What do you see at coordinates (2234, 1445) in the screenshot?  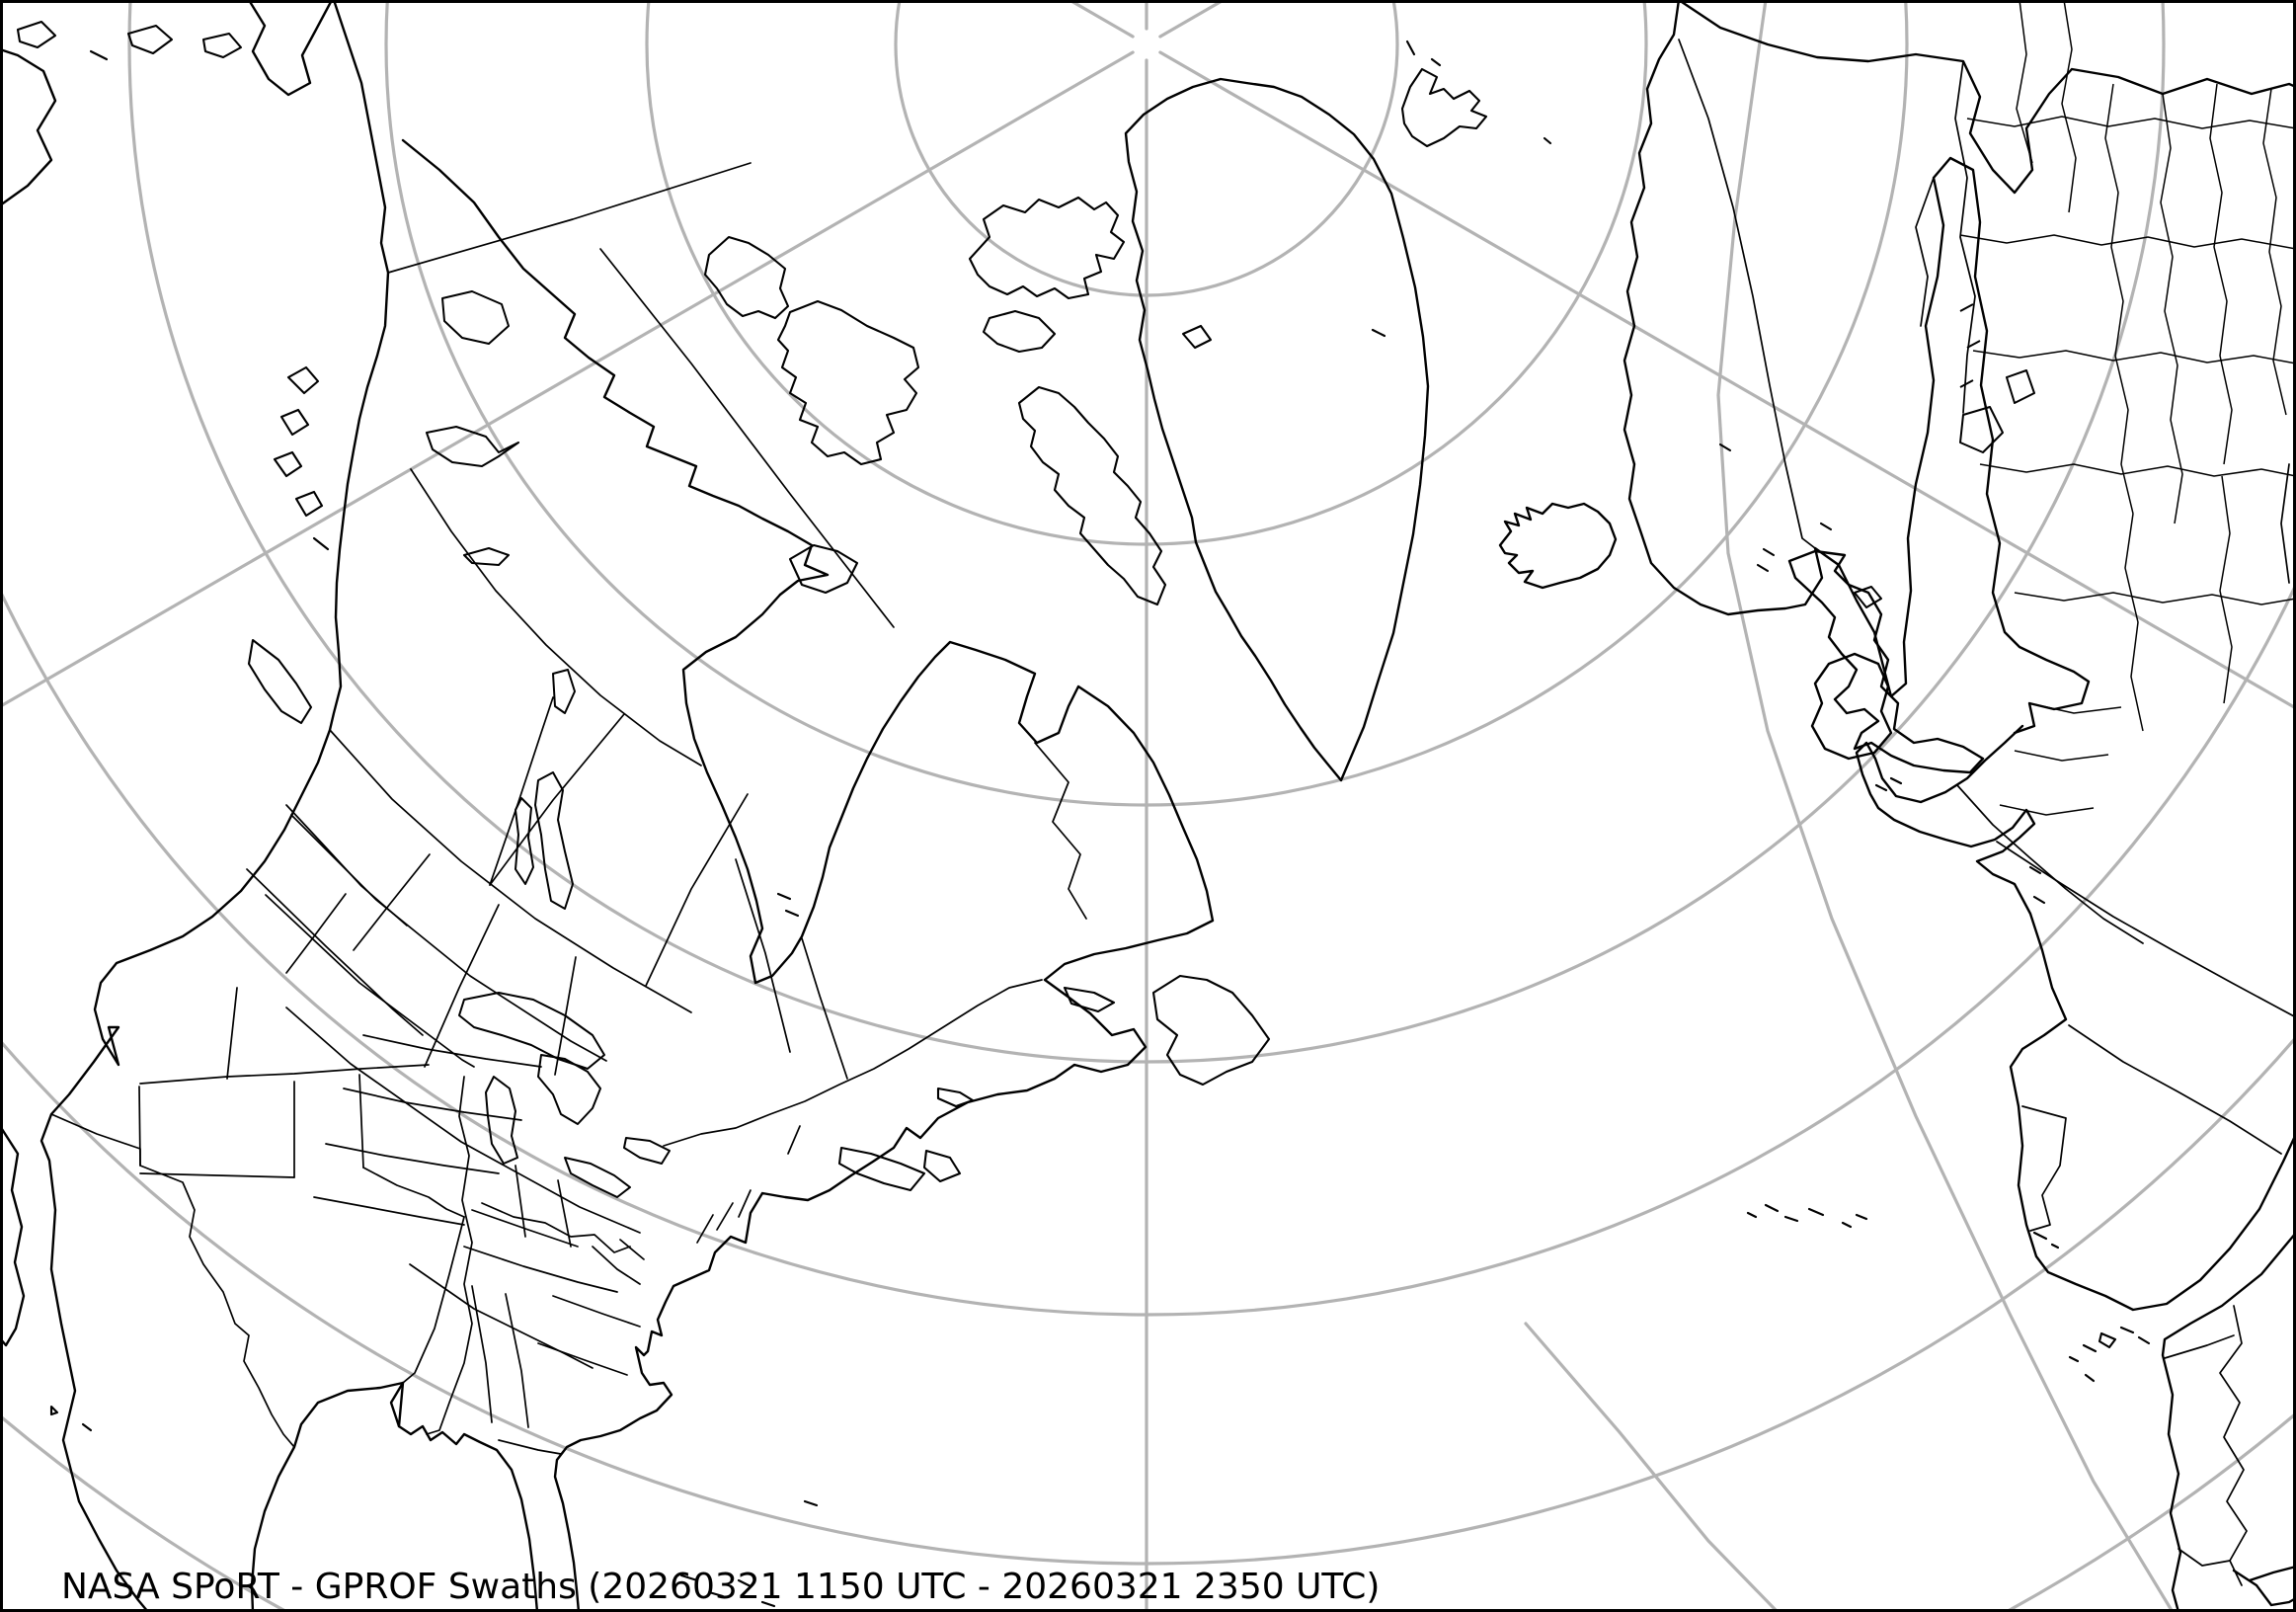 I see `border-africa-zigzag` at bounding box center [2234, 1445].